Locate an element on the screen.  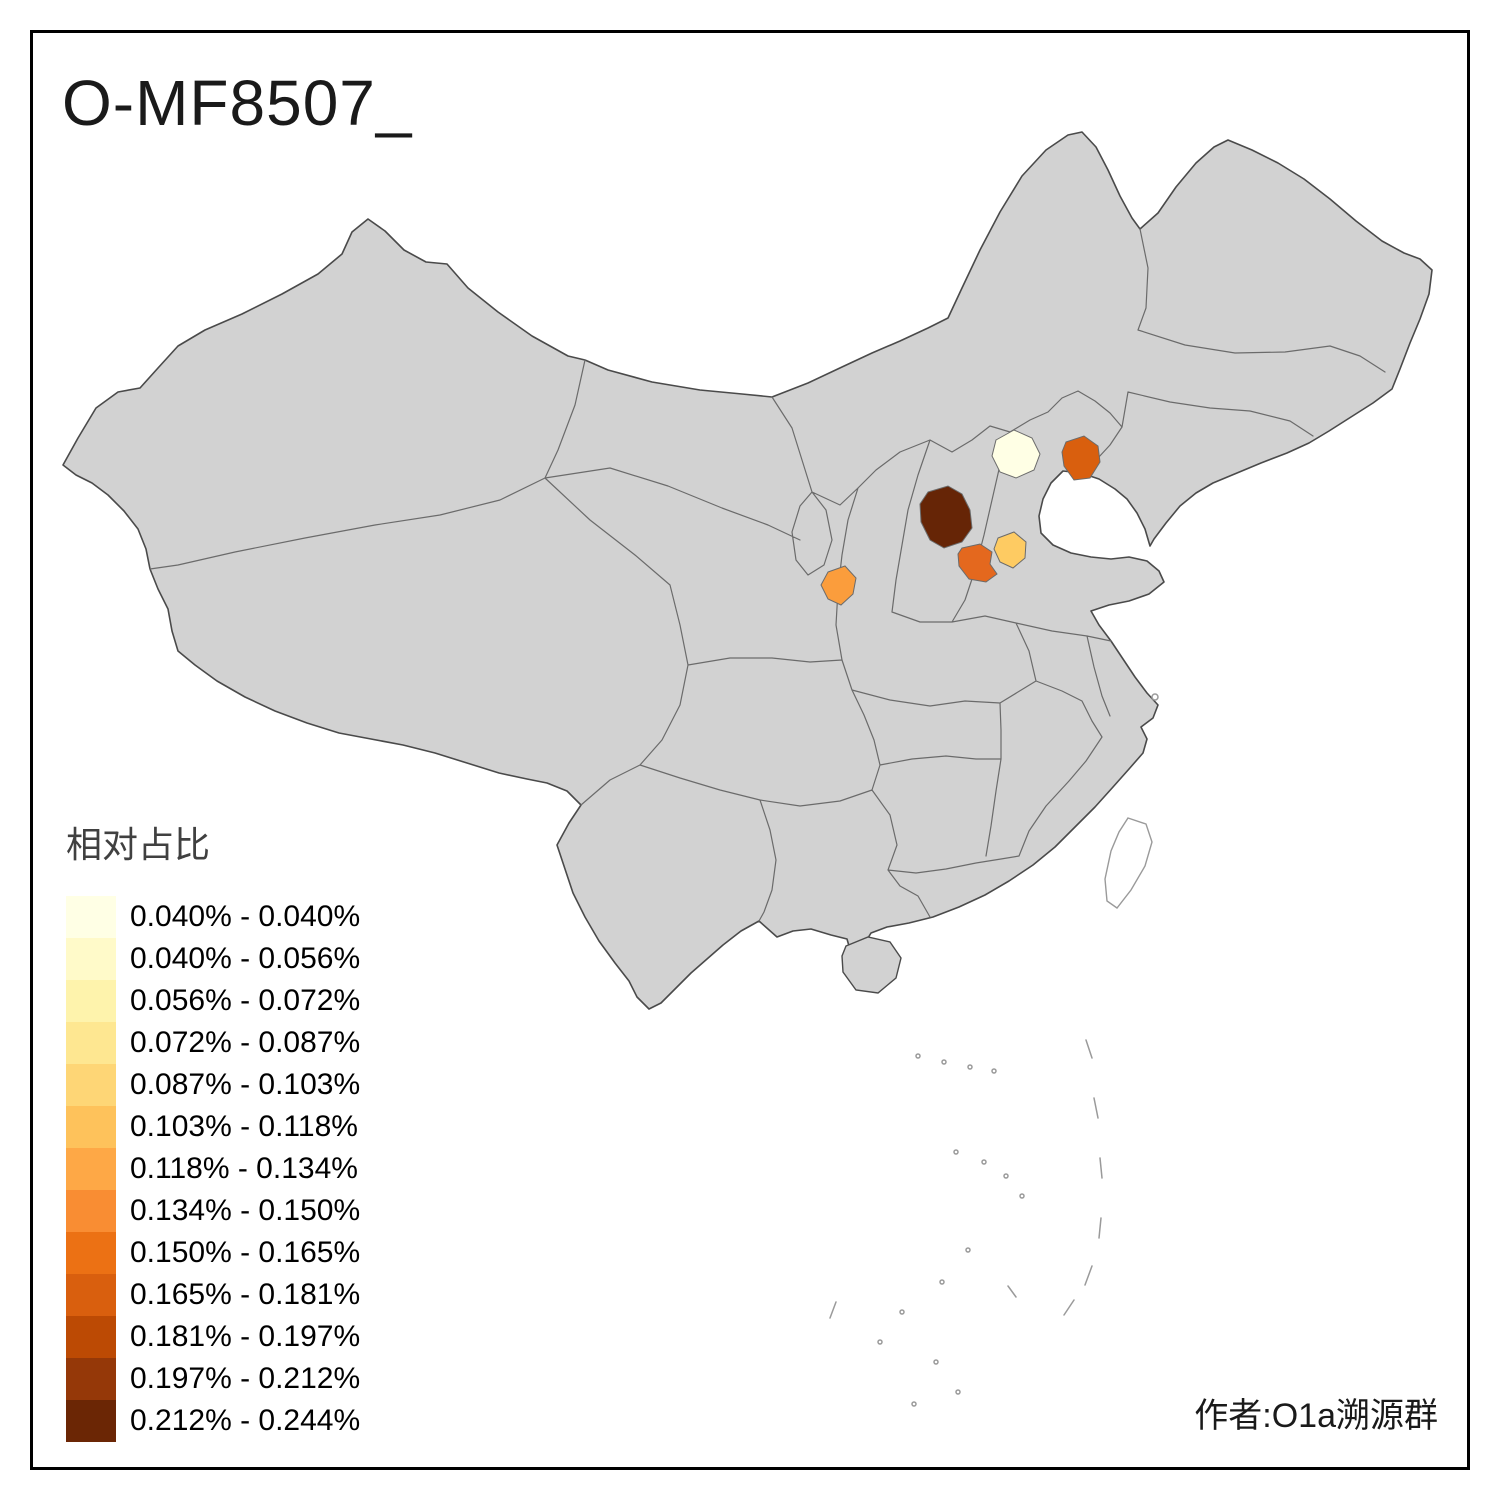
legend-item: 0.181% - 0.197% is located at coordinates (213, 1337).